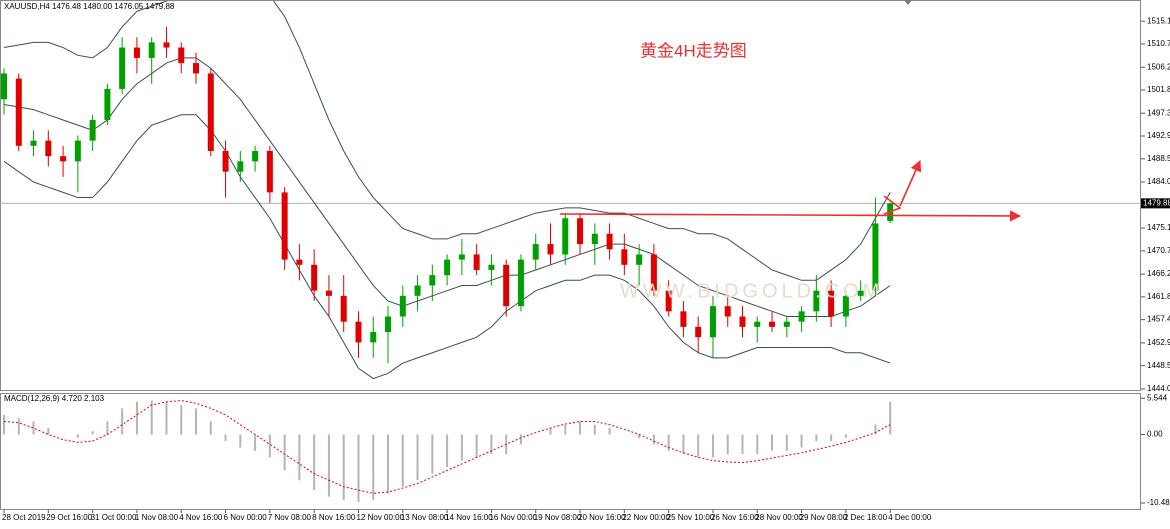 This screenshot has width=1170, height=529. Describe the element at coordinates (751, 291) in the screenshot. I see `watermark: WWW.BIDGOLD.COM` at that location.